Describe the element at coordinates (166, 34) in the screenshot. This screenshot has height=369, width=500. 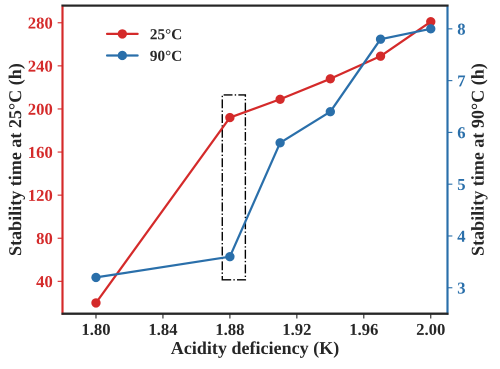
I see `legend-label: 25°C` at that location.